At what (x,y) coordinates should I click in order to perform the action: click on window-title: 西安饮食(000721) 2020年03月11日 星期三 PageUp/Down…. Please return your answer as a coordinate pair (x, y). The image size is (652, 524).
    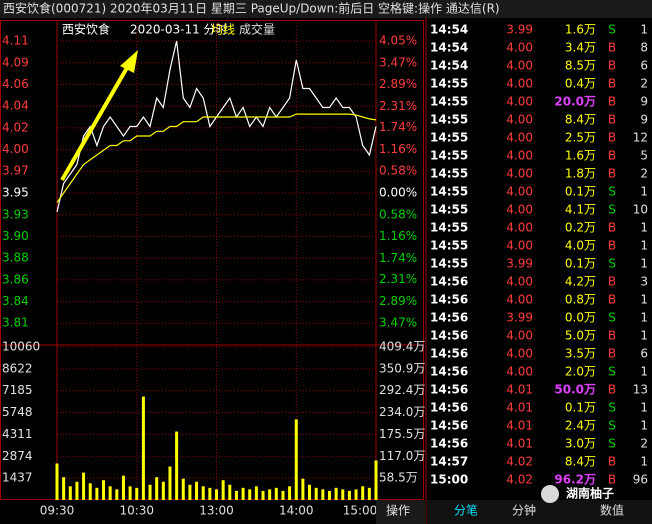
    Looking at the image, I should click on (251, 8).